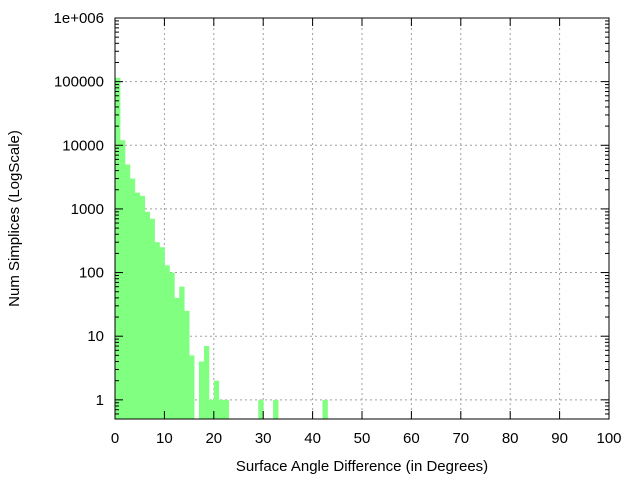 Image resolution: width=640 pixels, height=480 pixels. Describe the element at coordinates (608, 438) in the screenshot. I see `x-tick-label: 100` at that location.